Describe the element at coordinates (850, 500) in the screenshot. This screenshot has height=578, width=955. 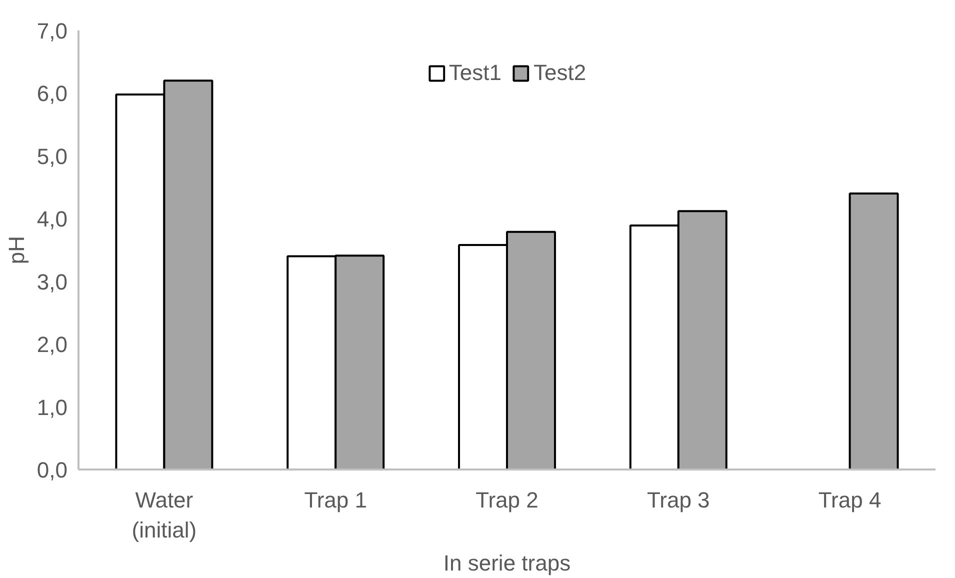
I see `x-tick-label: Trap 4` at that location.